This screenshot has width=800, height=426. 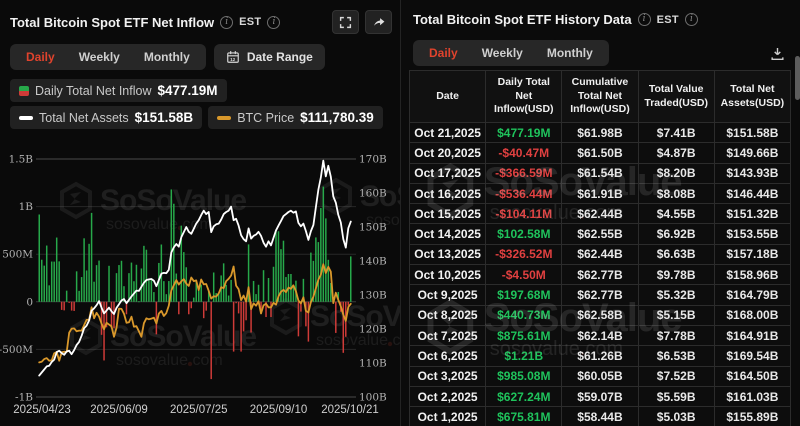 I want to click on table-row: Oct 2,2025 $627.24M $59.07B $5.59B $161.03B, so click(x=600, y=396).